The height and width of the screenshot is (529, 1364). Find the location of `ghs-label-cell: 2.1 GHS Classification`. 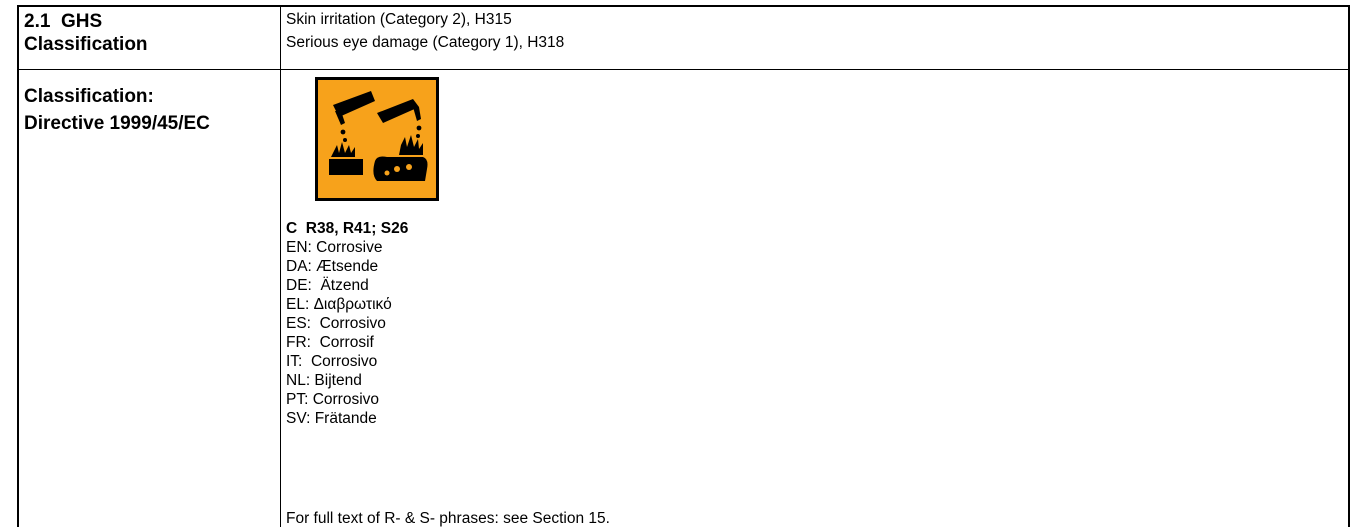

ghs-label-cell: 2.1 GHS Classification is located at coordinates (150, 38).